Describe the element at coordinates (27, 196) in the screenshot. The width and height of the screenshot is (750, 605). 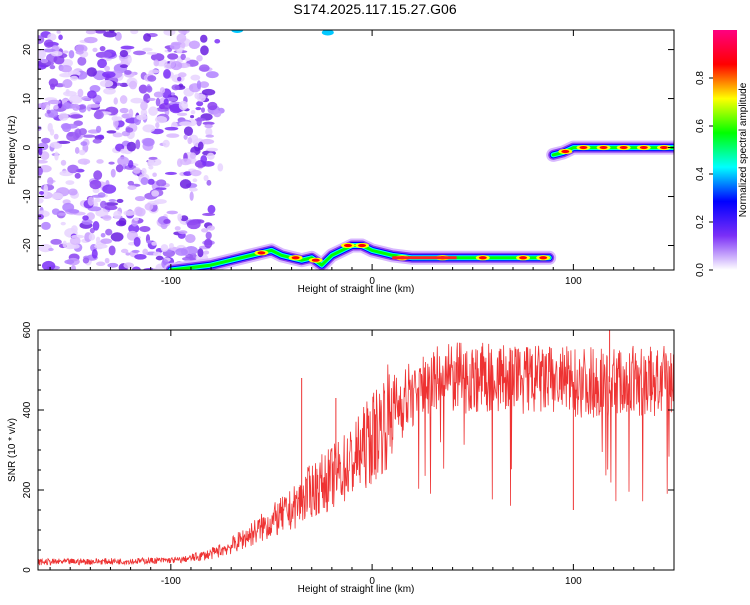
I see `y-tick-label: -10` at that location.